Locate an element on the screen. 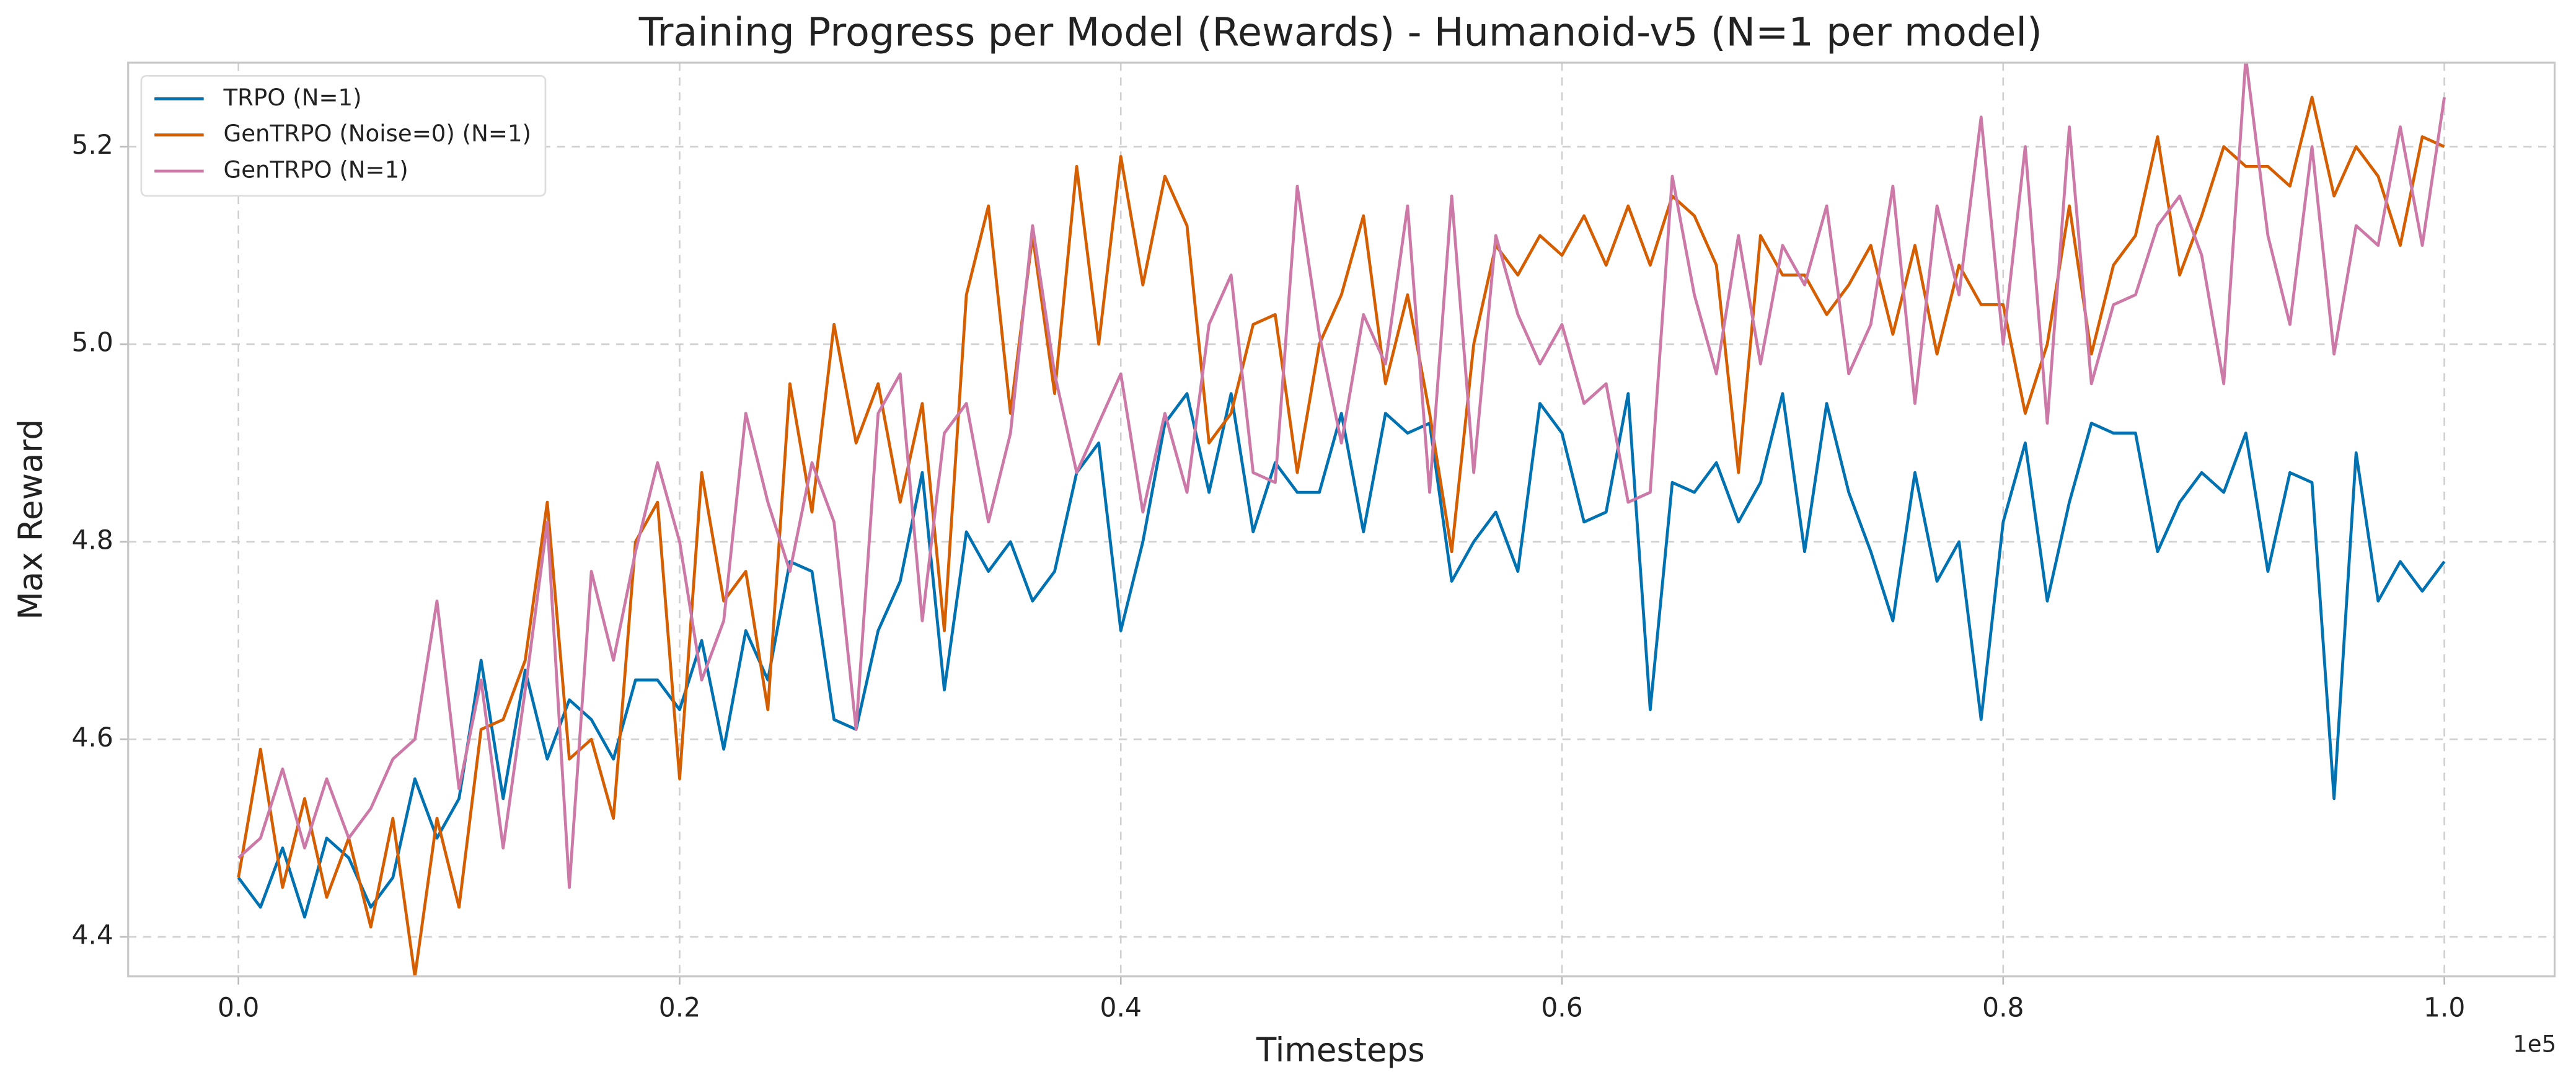 This screenshot has height=1090, width=2576. x-tick-label: 0.0 is located at coordinates (238, 1007).